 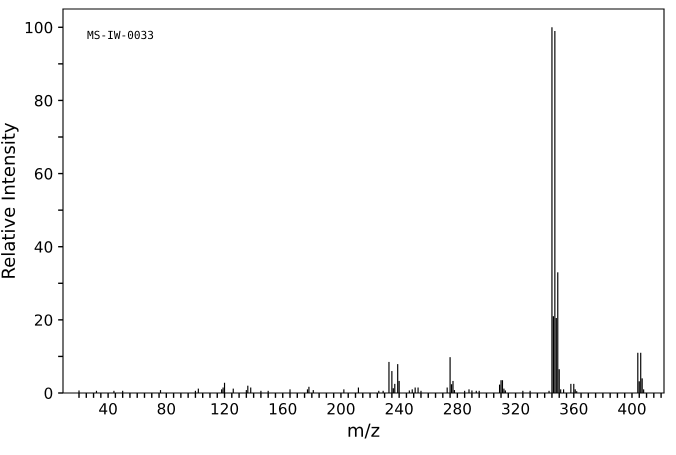 I want to click on x-tick-label: 240, so click(x=399, y=408).